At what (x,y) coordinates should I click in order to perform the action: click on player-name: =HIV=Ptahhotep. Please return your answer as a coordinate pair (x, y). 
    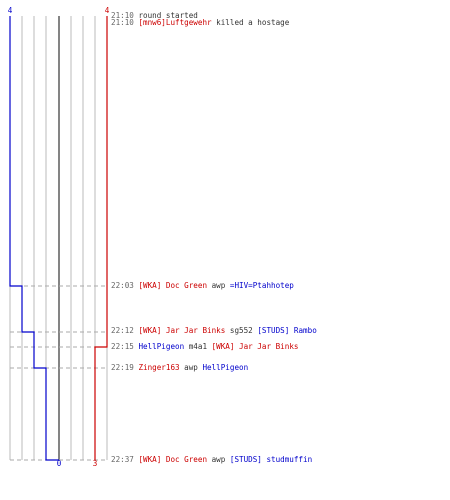
    Looking at the image, I should click on (262, 285).